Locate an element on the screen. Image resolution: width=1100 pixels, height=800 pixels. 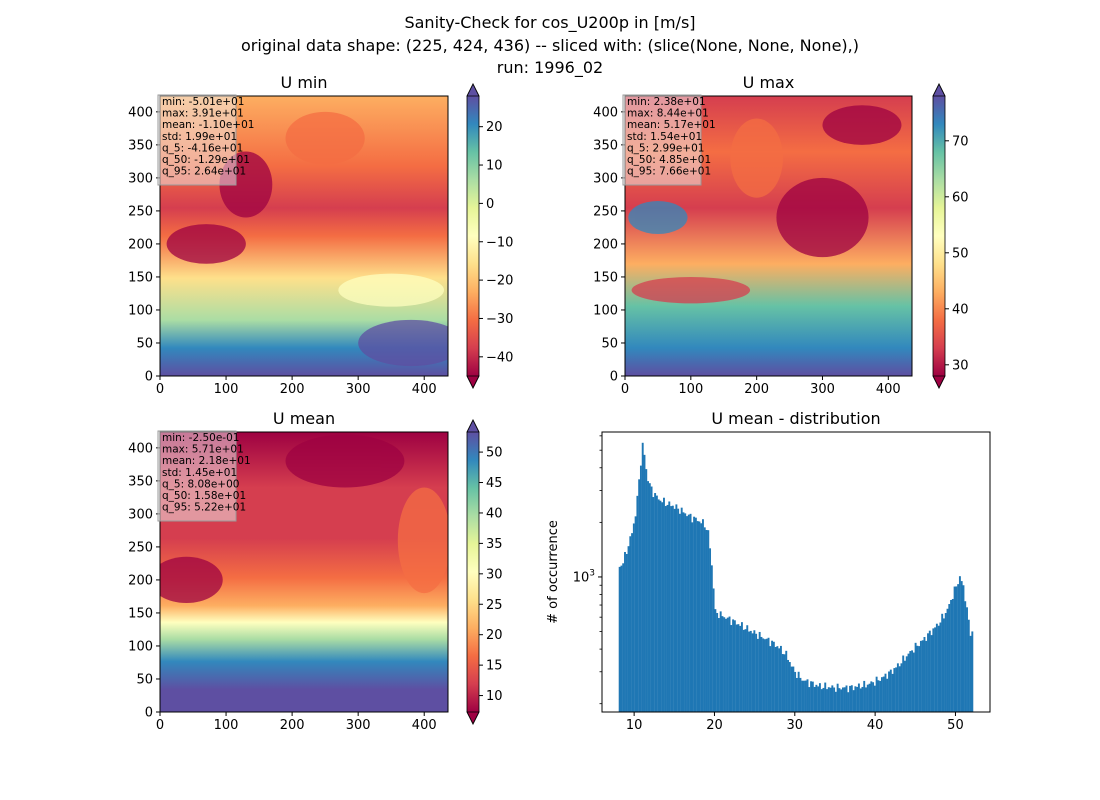
stats-line: q_95: 5.22e+01 is located at coordinates (204, 508).